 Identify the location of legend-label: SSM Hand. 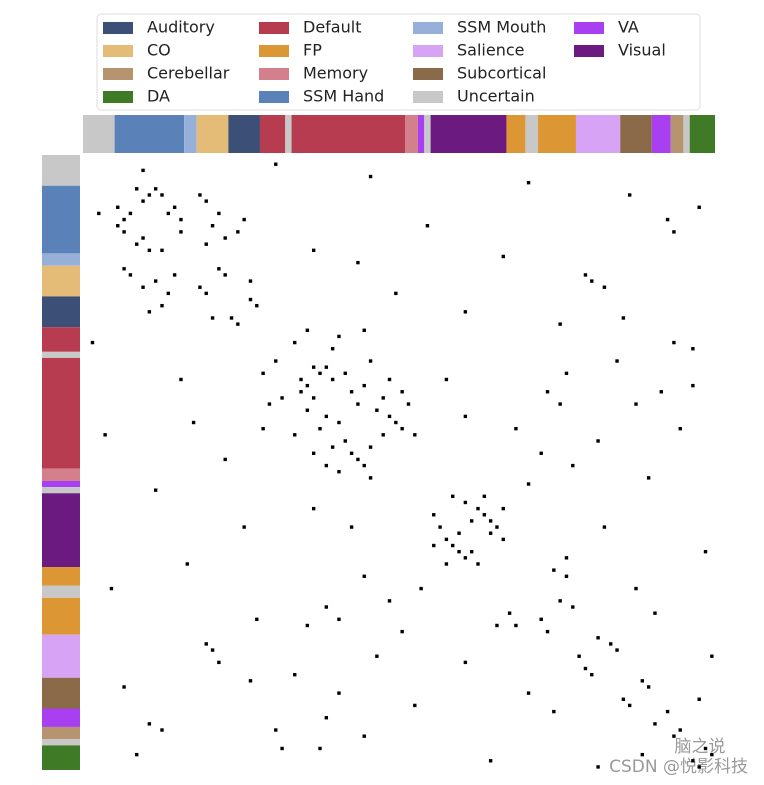
(343, 96).